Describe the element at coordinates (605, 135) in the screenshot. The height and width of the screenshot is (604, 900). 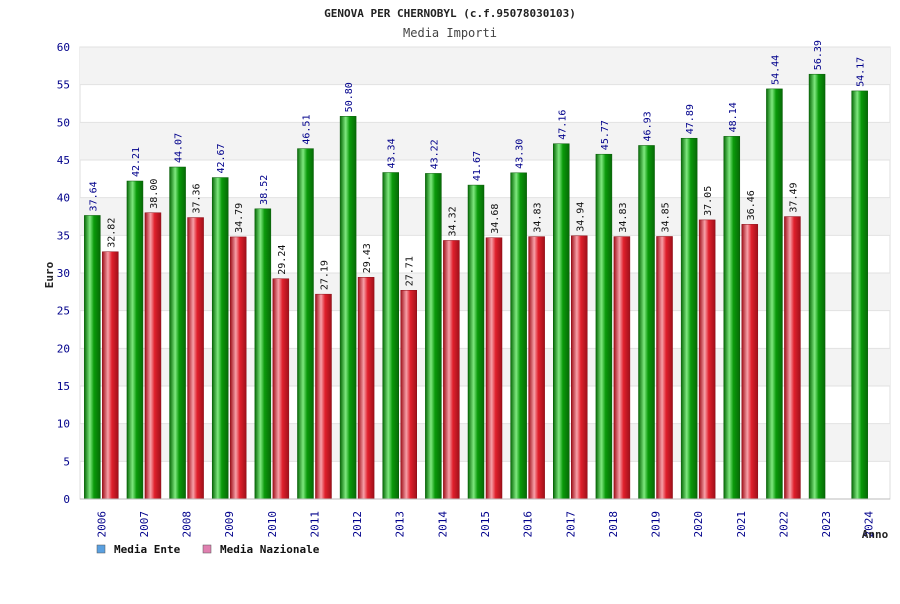
I see `data-label: 45.77` at that location.